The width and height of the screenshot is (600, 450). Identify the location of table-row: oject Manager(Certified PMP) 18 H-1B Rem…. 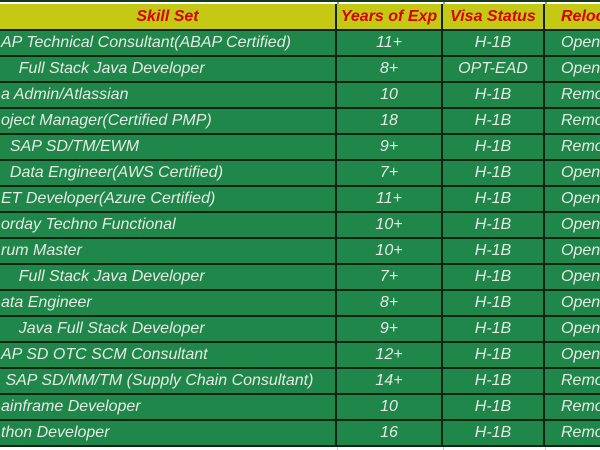
(300, 122).